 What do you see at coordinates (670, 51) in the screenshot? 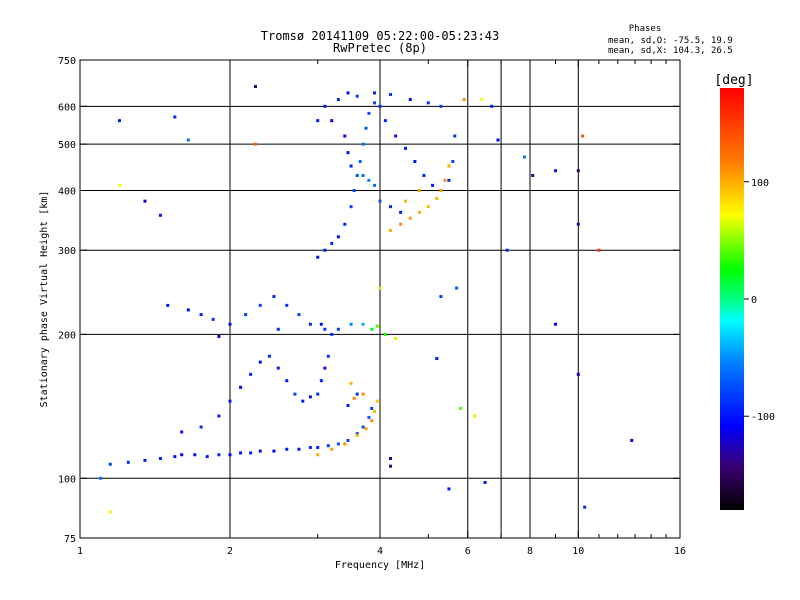
I see `stats-x-mode: mean, sd,X: 104.3, 26.5` at bounding box center [670, 51].